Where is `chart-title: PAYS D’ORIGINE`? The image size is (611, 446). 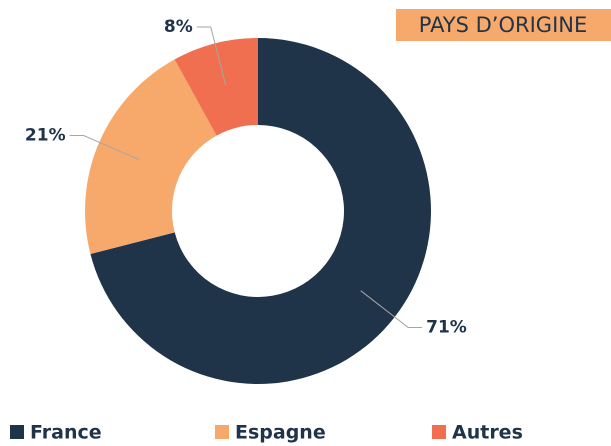
chart-title: PAYS D’ORIGINE is located at coordinates (503, 25).